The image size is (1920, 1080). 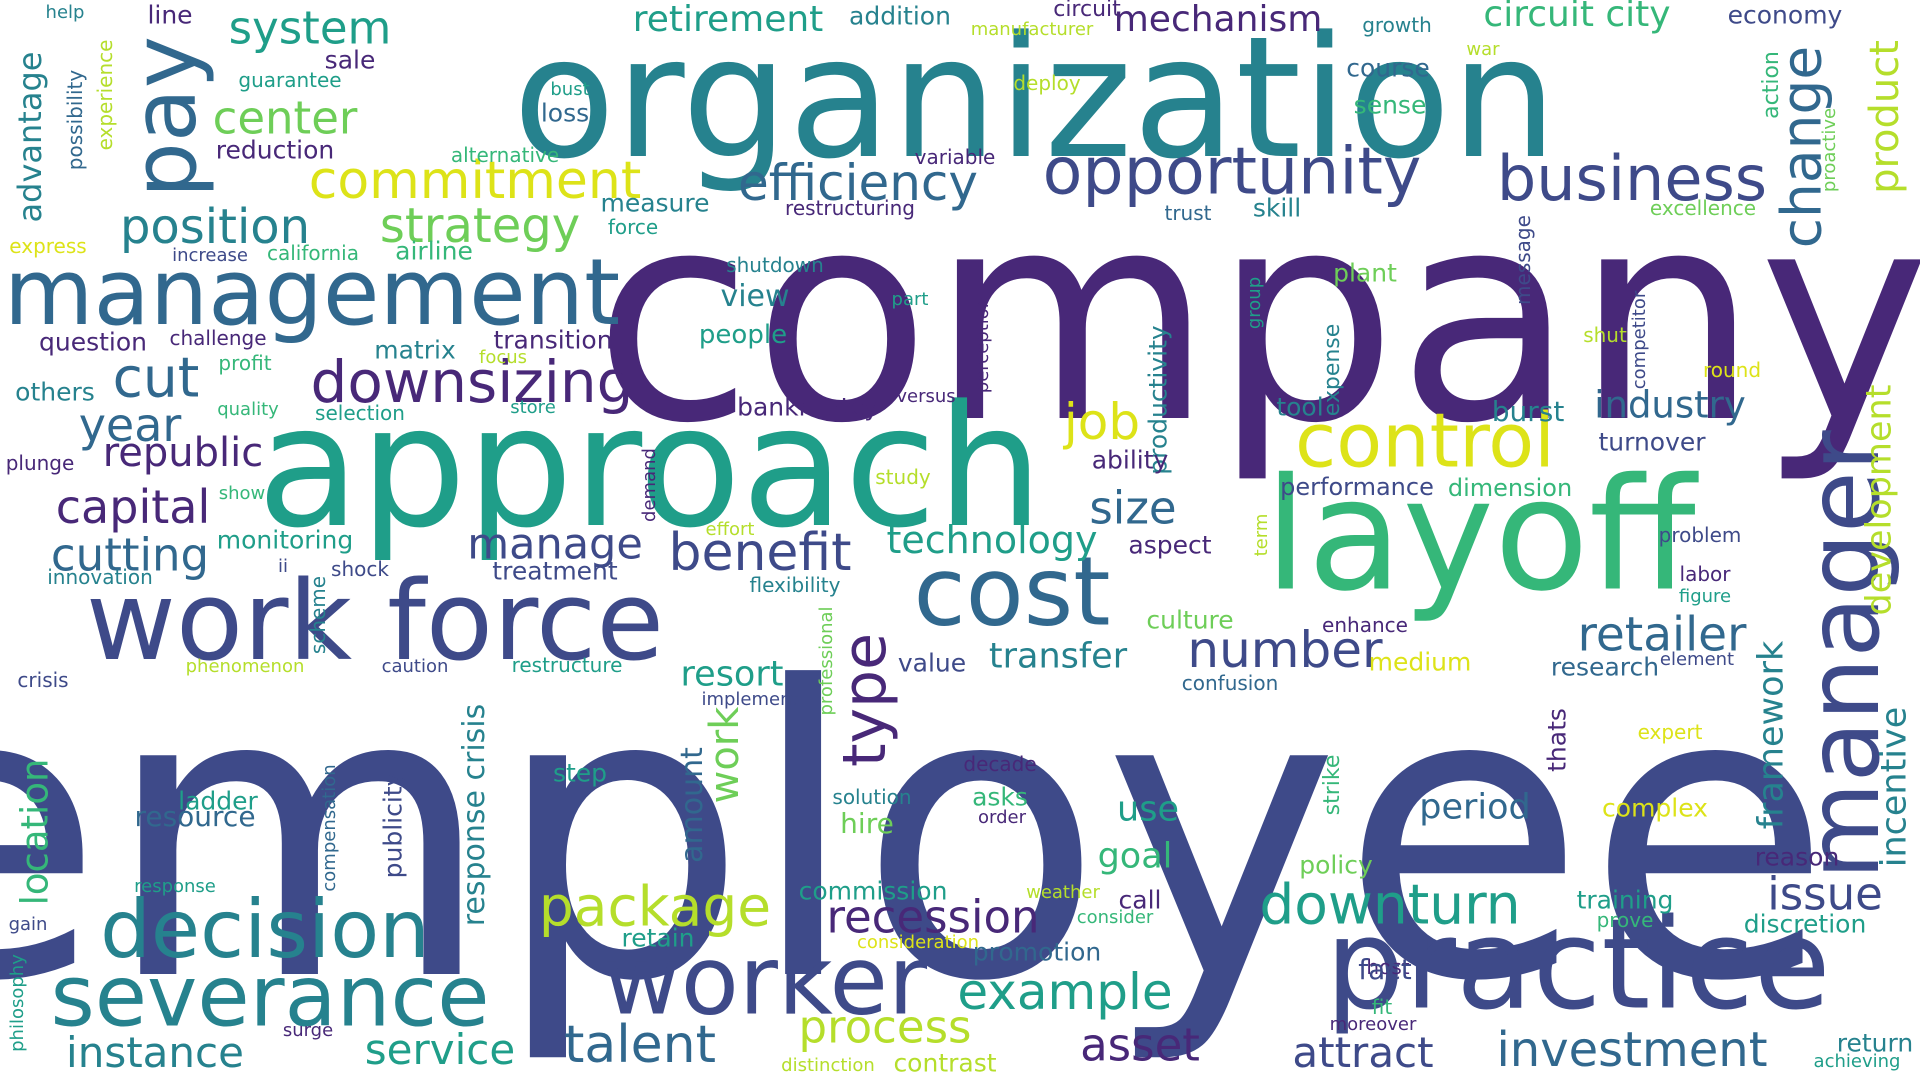 What do you see at coordinates (1875, 1043) in the screenshot?
I see `word: return` at bounding box center [1875, 1043].